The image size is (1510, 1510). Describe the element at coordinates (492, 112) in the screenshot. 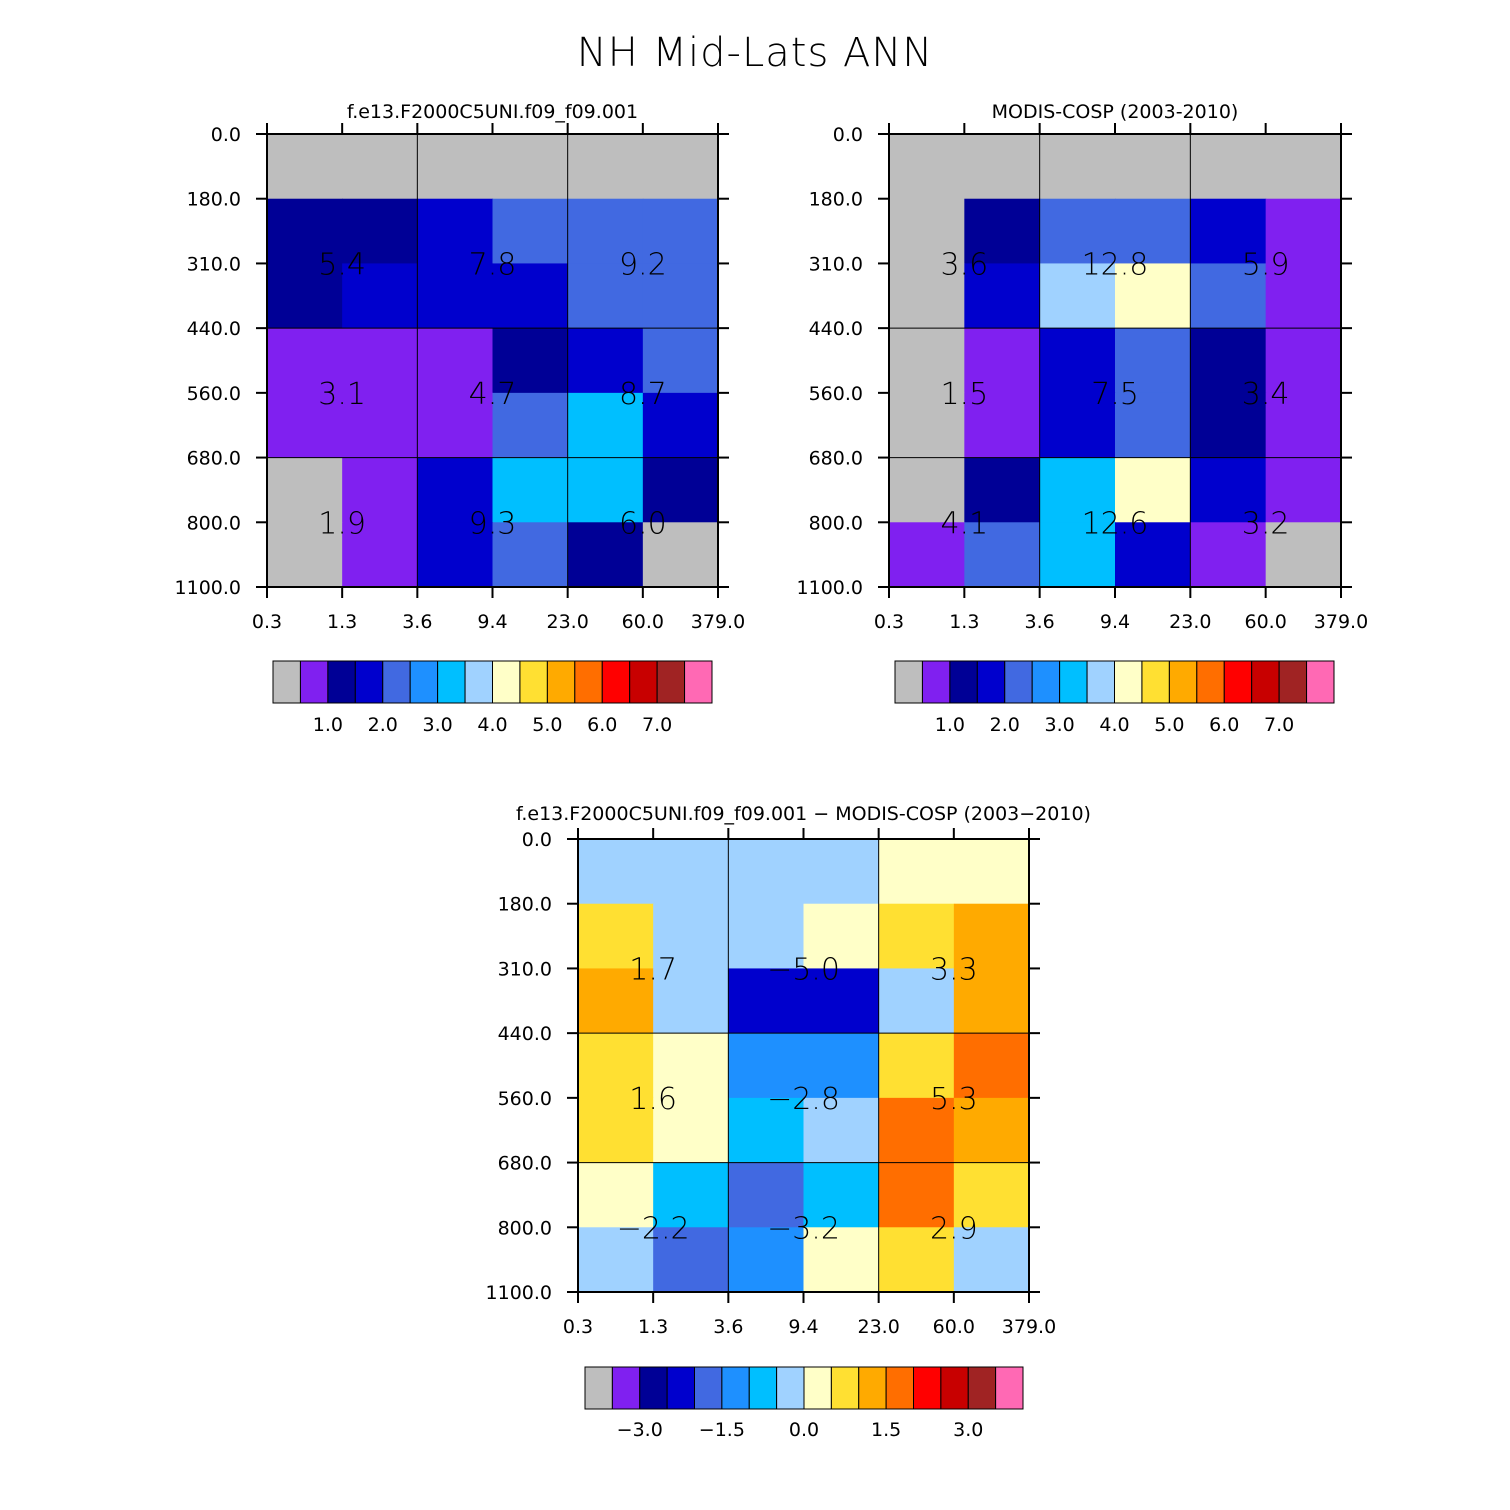

I see `model-title: f.e13.F2000C5UNI.f09_f09.001` at that location.